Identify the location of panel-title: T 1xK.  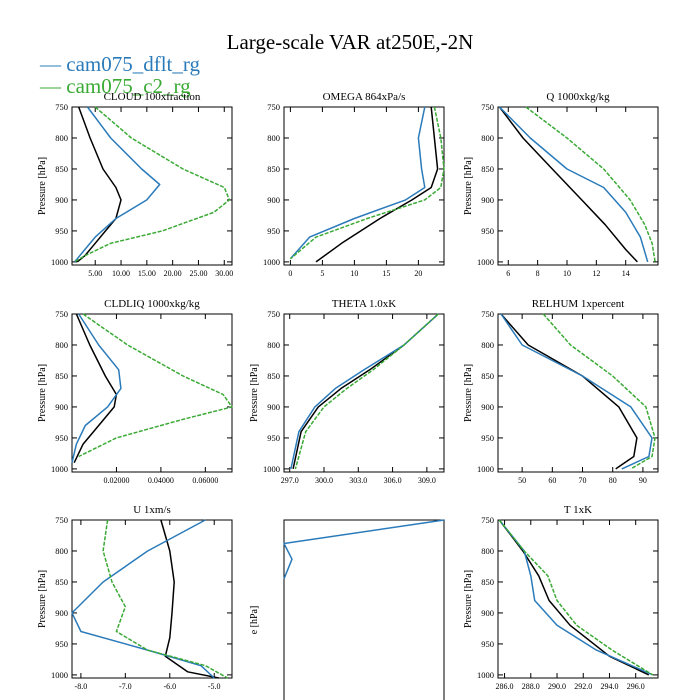
(578, 510).